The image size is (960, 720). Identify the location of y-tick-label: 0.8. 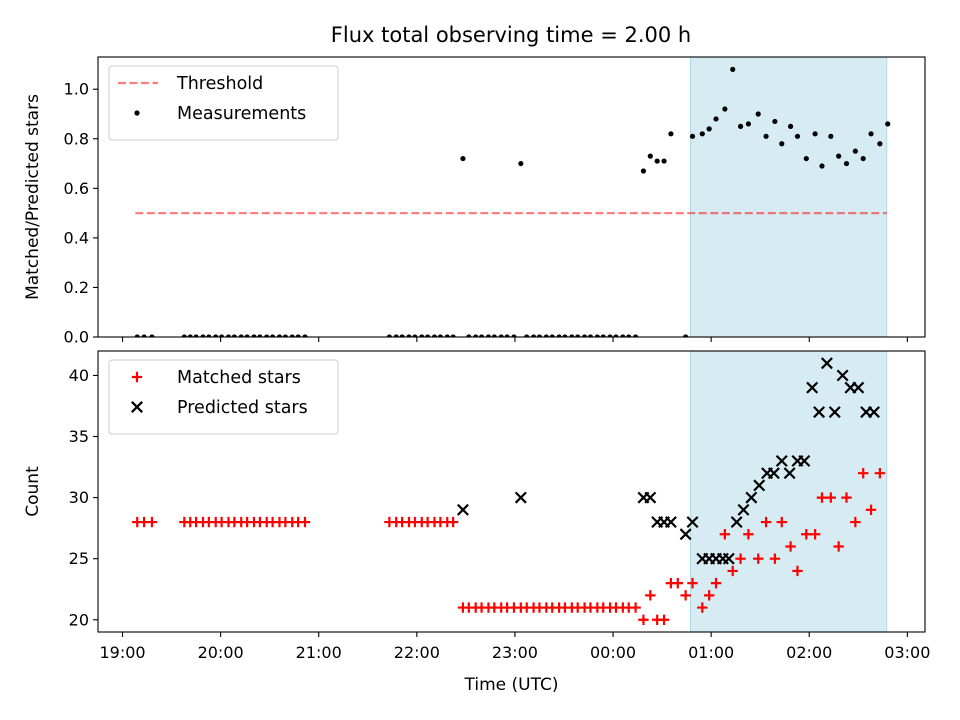
(76, 138).